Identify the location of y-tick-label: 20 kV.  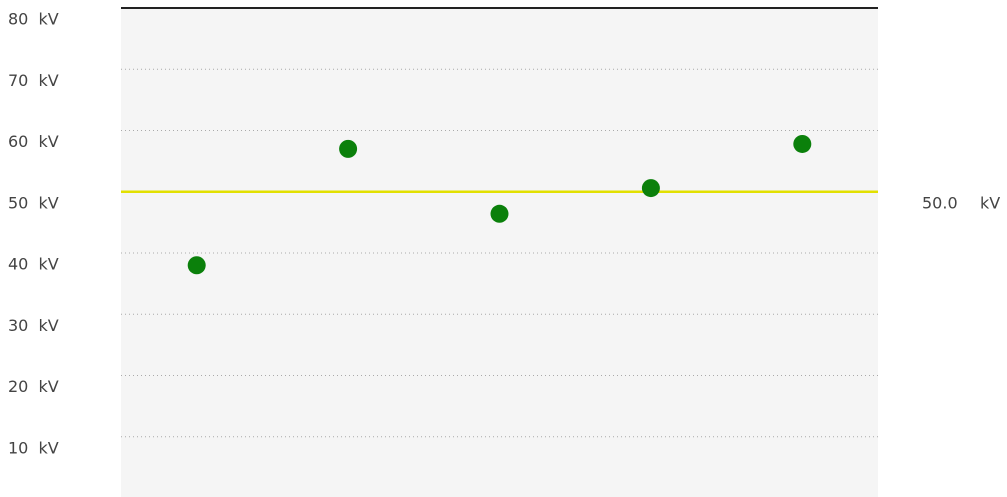
(33, 386).